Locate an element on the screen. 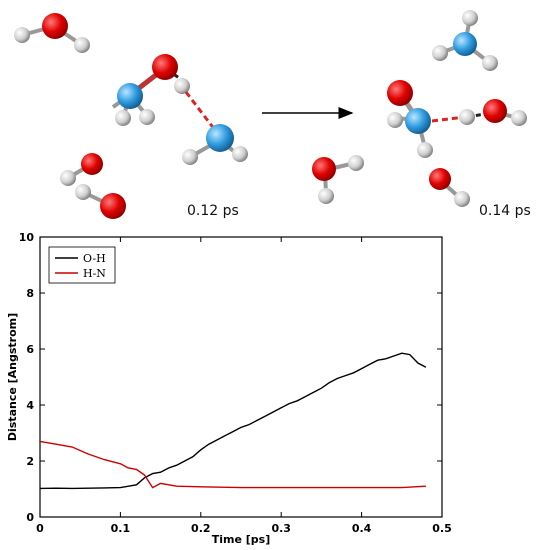 The width and height of the screenshot is (540, 550). methanol-molecule is located at coordinates (150, 90).